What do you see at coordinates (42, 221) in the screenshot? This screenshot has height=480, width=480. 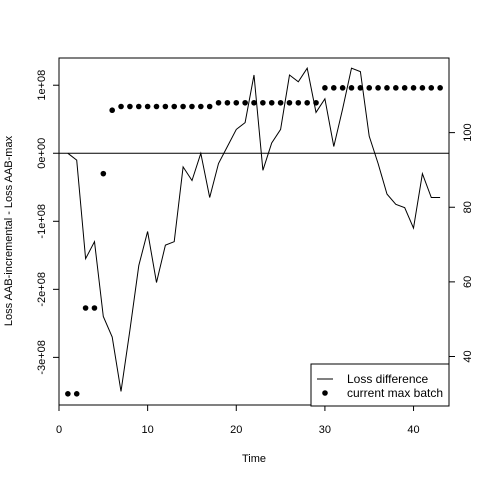 I see `y-left-tick-label: -1e+08` at bounding box center [42, 221].